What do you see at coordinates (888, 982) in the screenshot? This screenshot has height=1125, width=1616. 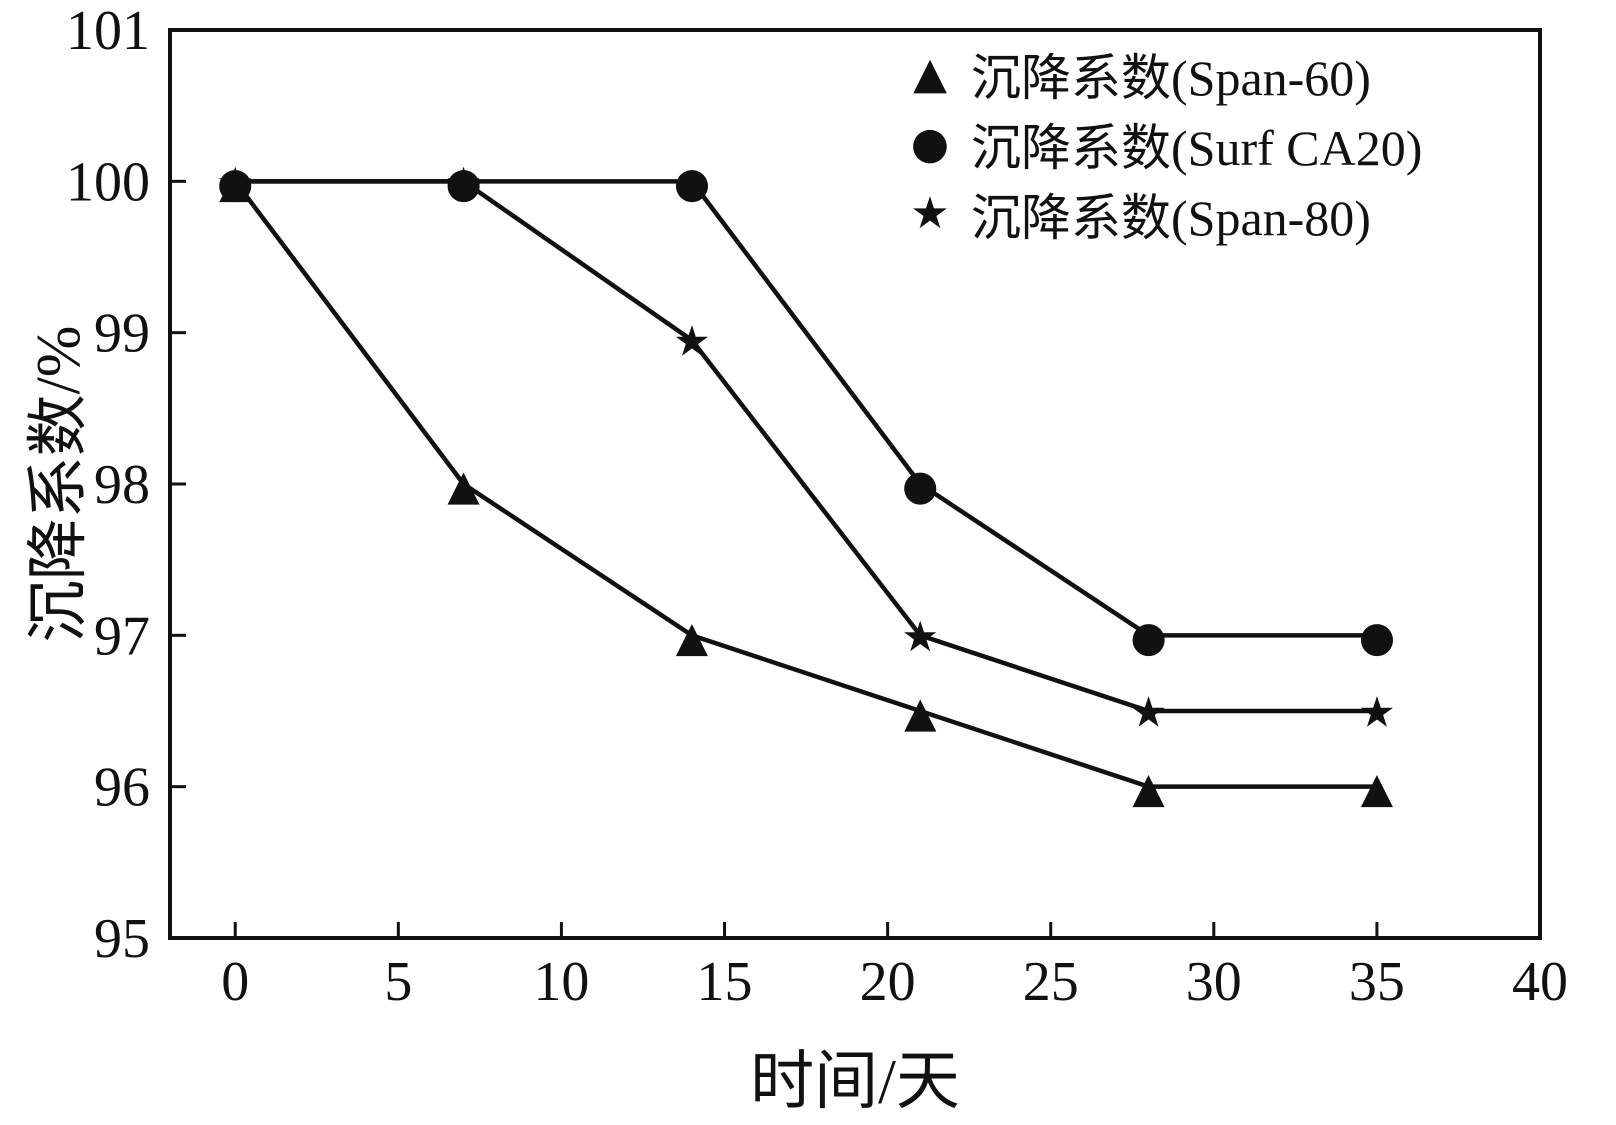 I see `svg-text: 20` at bounding box center [888, 982].